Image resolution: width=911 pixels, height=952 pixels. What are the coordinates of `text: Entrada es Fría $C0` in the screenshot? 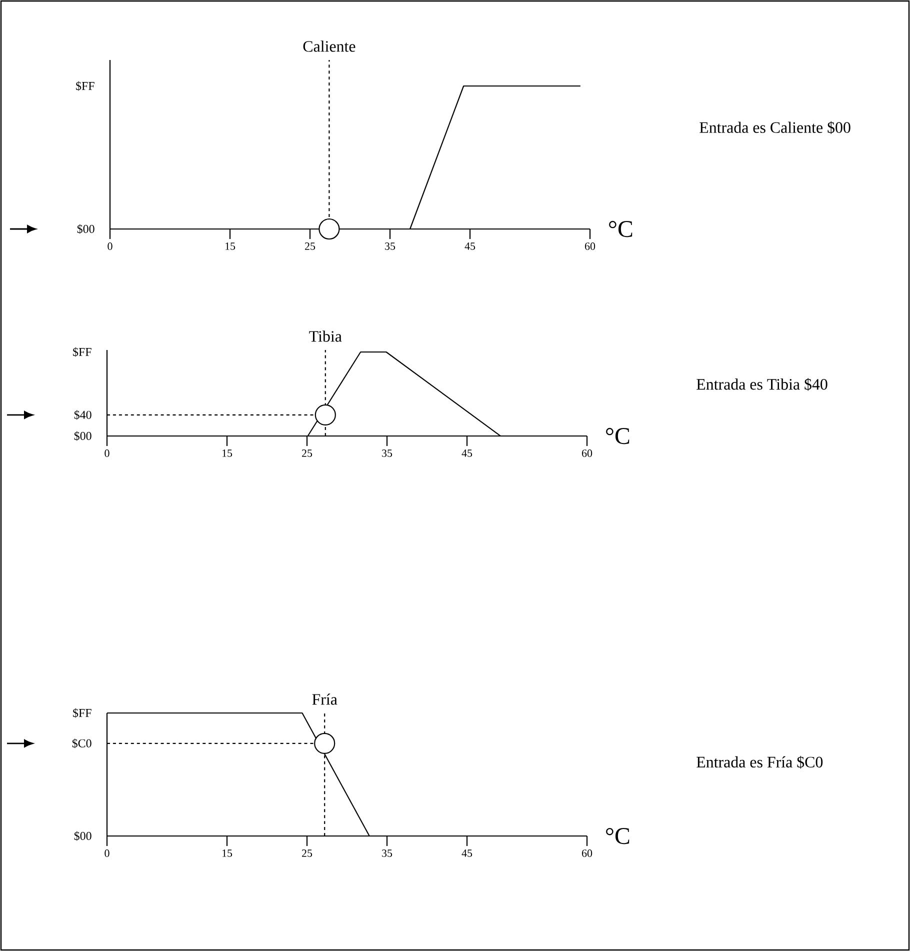 It's located at (759, 762).